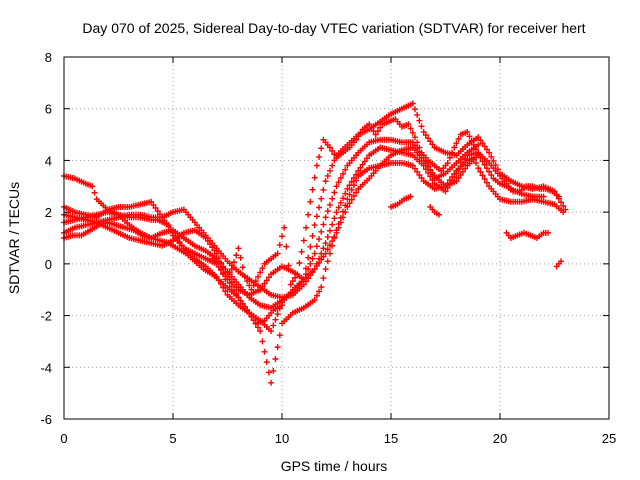 The width and height of the screenshot is (640, 480). Describe the element at coordinates (527, 235) in the screenshot. I see `series-fragment-a` at that location.